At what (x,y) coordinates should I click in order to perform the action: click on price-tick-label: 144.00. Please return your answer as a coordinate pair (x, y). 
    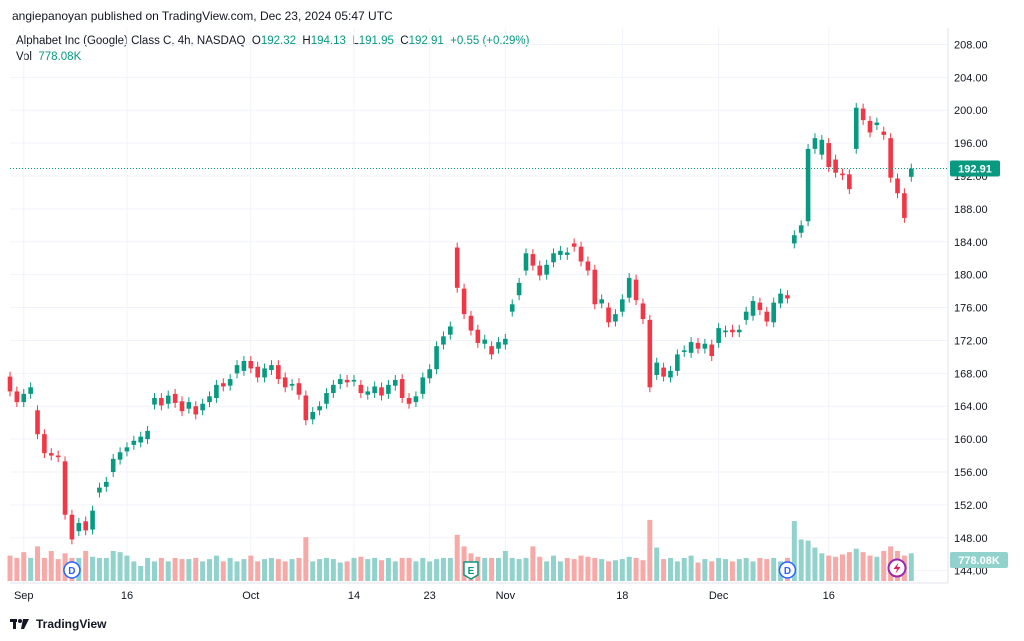
    Looking at the image, I should click on (971, 572).